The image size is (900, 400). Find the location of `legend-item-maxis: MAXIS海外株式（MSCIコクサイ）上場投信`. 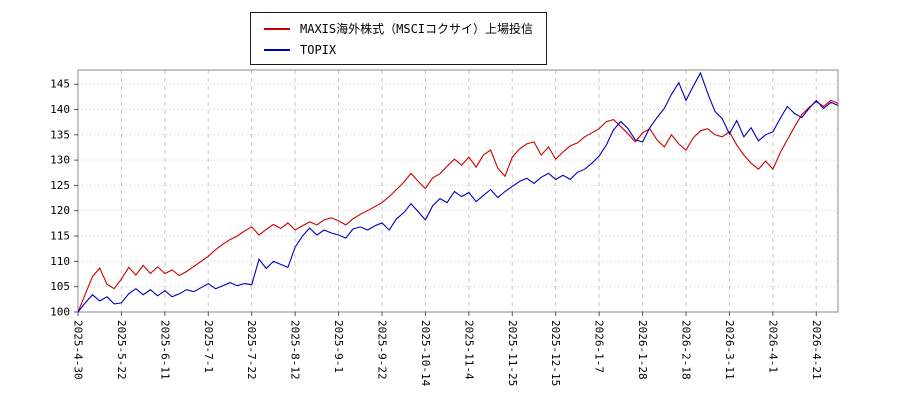

legend-item-maxis: MAXIS海外株式（MSCIコクサイ）上場投信 is located at coordinates (398, 28).